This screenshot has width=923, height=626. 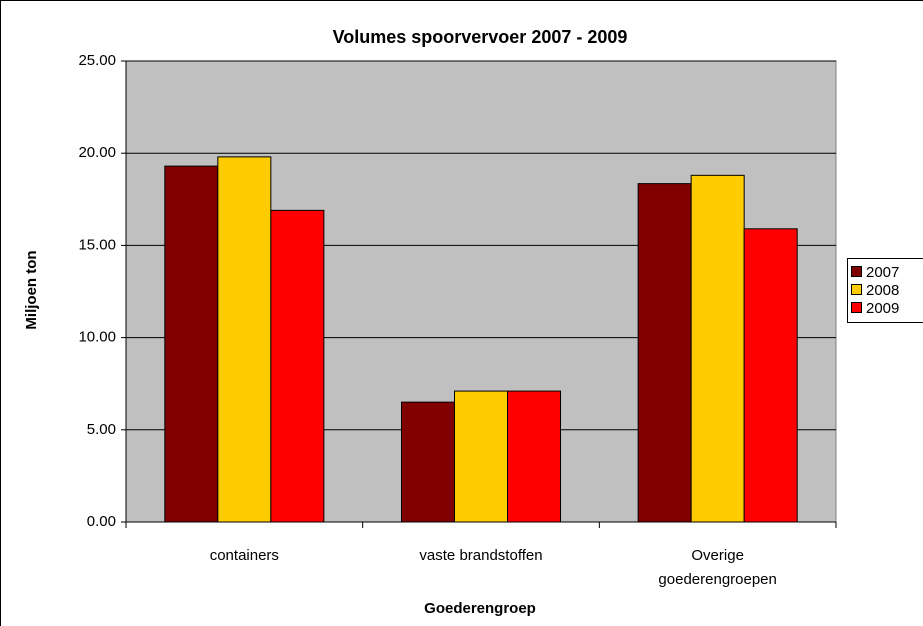 What do you see at coordinates (480, 608) in the screenshot?
I see `x-axis-label: Goederengroep` at bounding box center [480, 608].